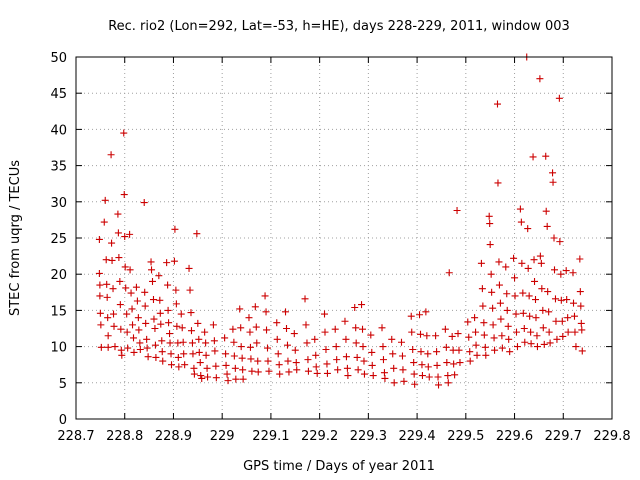  I want to click on x-tick-label: 229.1, so click(270, 436).